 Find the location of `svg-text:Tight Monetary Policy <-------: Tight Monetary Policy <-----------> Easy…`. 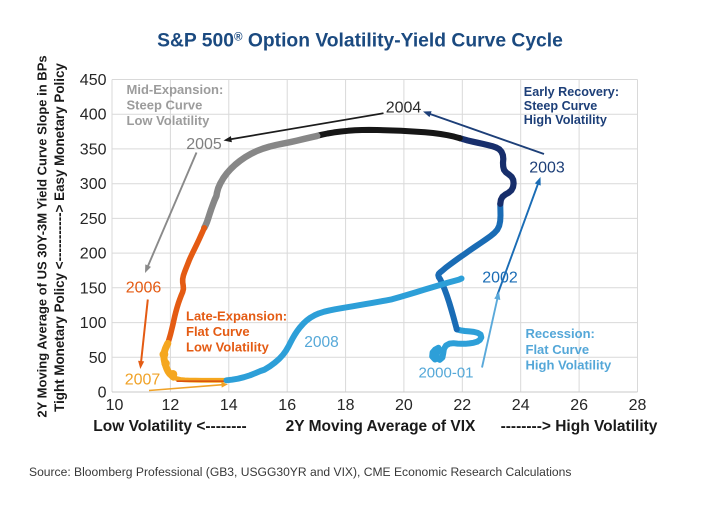

svg-text:Tight Monetary Policy <-------: Tight Monetary Policy <-----------> Easy… is located at coordinates (59, 237).